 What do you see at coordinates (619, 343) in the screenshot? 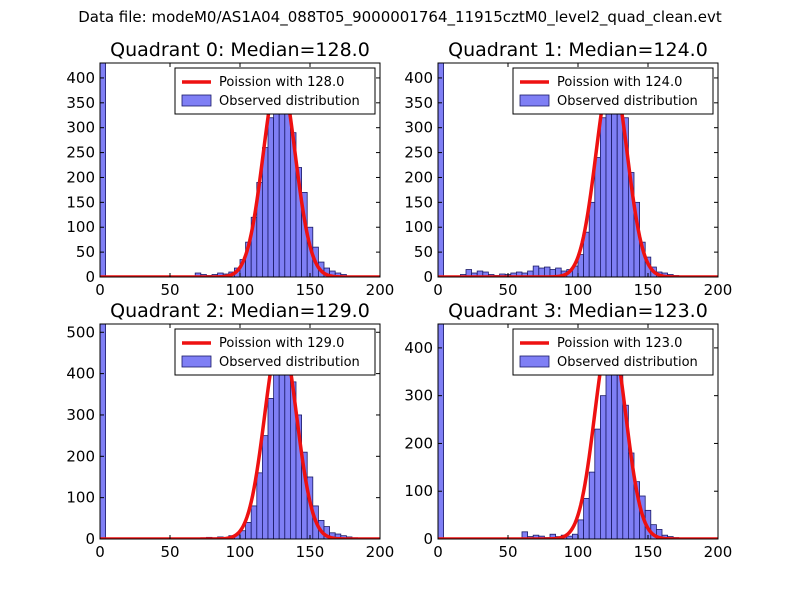
I see `legend-line-label: Poission with 123.0` at bounding box center [619, 343].